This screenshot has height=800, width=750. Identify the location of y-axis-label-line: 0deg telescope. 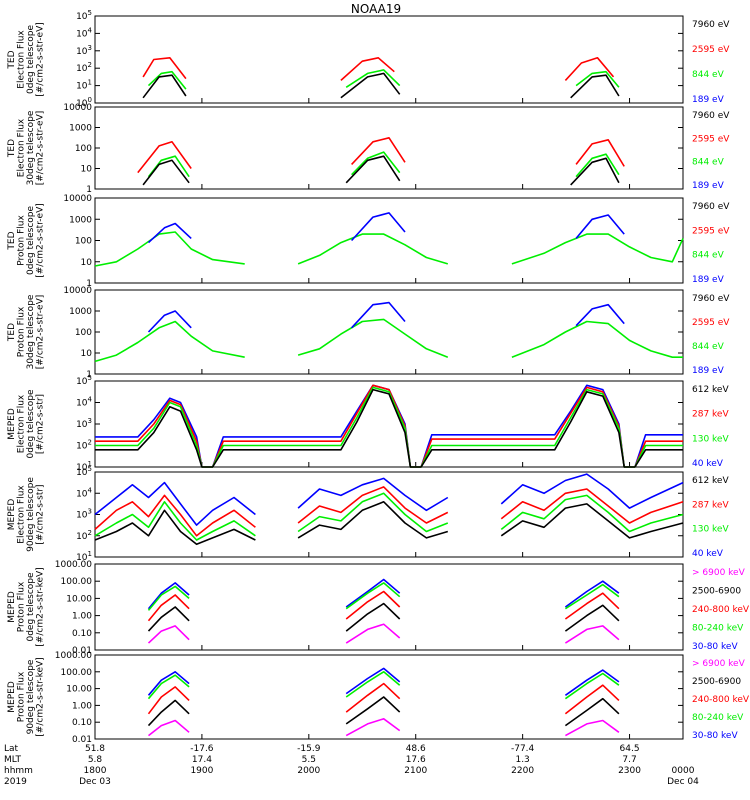
(31, 424).